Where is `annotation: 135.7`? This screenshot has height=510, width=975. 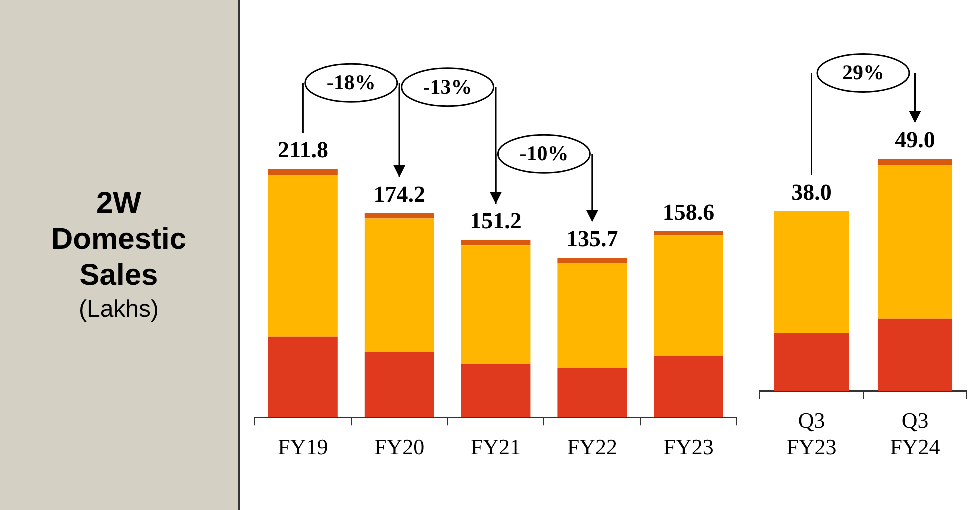
annotation: 135.7 is located at coordinates (592, 239).